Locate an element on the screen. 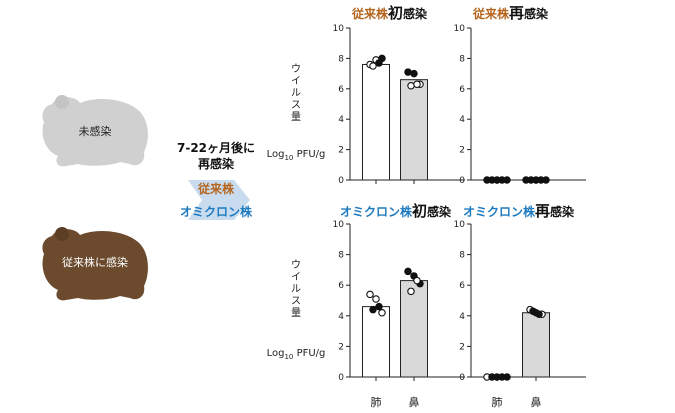 The width and height of the screenshot is (675, 413). strain-omicron-label: オミクロン株 is located at coordinates (216, 211).